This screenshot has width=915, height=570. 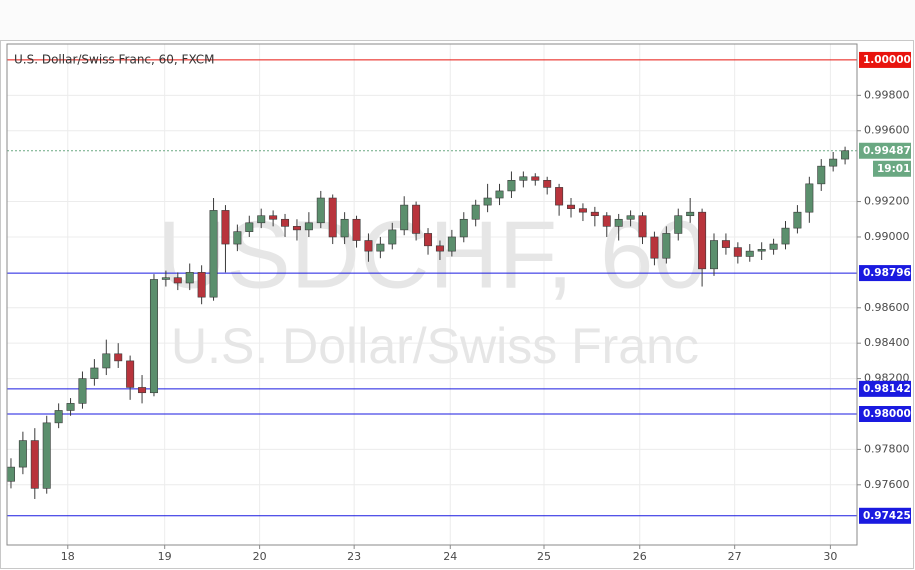 What do you see at coordinates (887, 94) in the screenshot?
I see `y-tick-label: 0.99800` at bounding box center [887, 94].